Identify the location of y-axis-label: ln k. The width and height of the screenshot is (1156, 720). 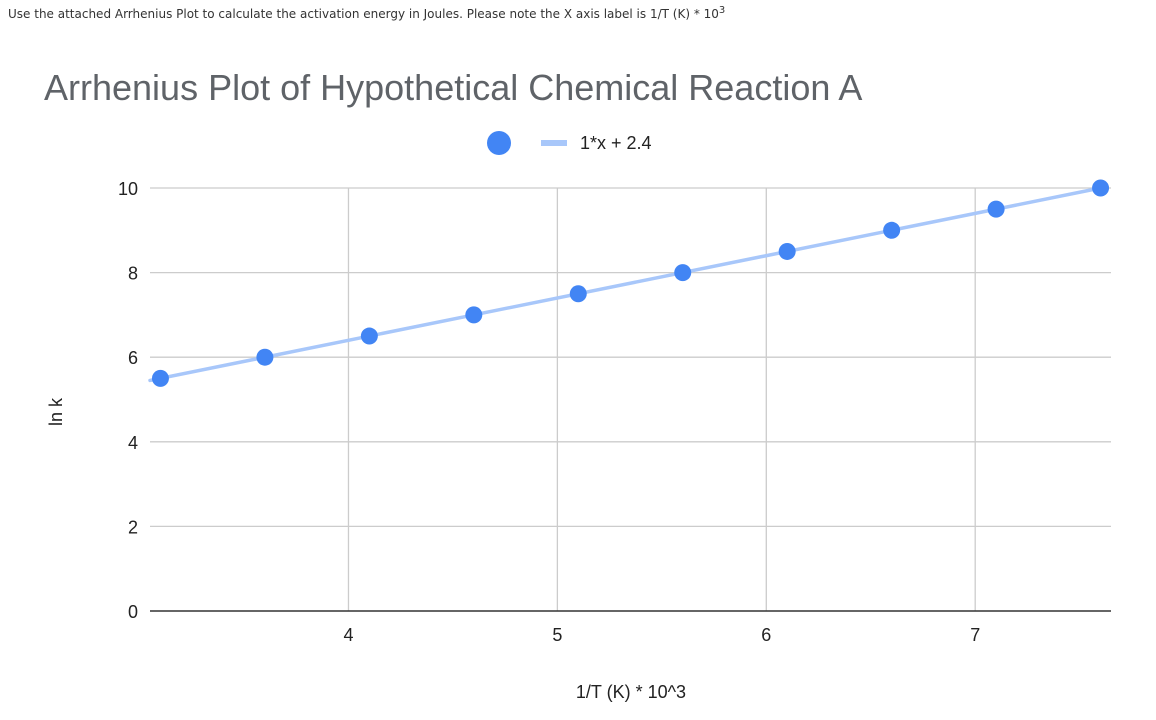
(56, 411).